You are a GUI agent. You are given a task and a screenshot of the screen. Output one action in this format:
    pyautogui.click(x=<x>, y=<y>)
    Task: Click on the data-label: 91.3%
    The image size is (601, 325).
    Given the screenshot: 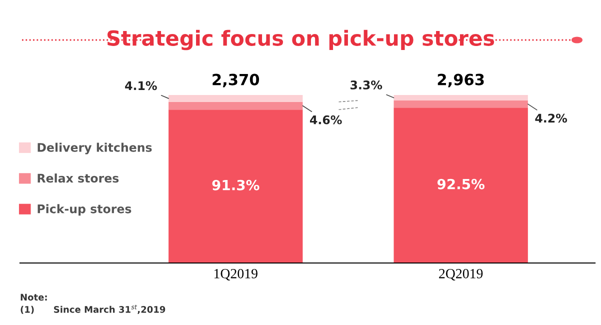 What is the action you would take?
    pyautogui.click(x=236, y=185)
    